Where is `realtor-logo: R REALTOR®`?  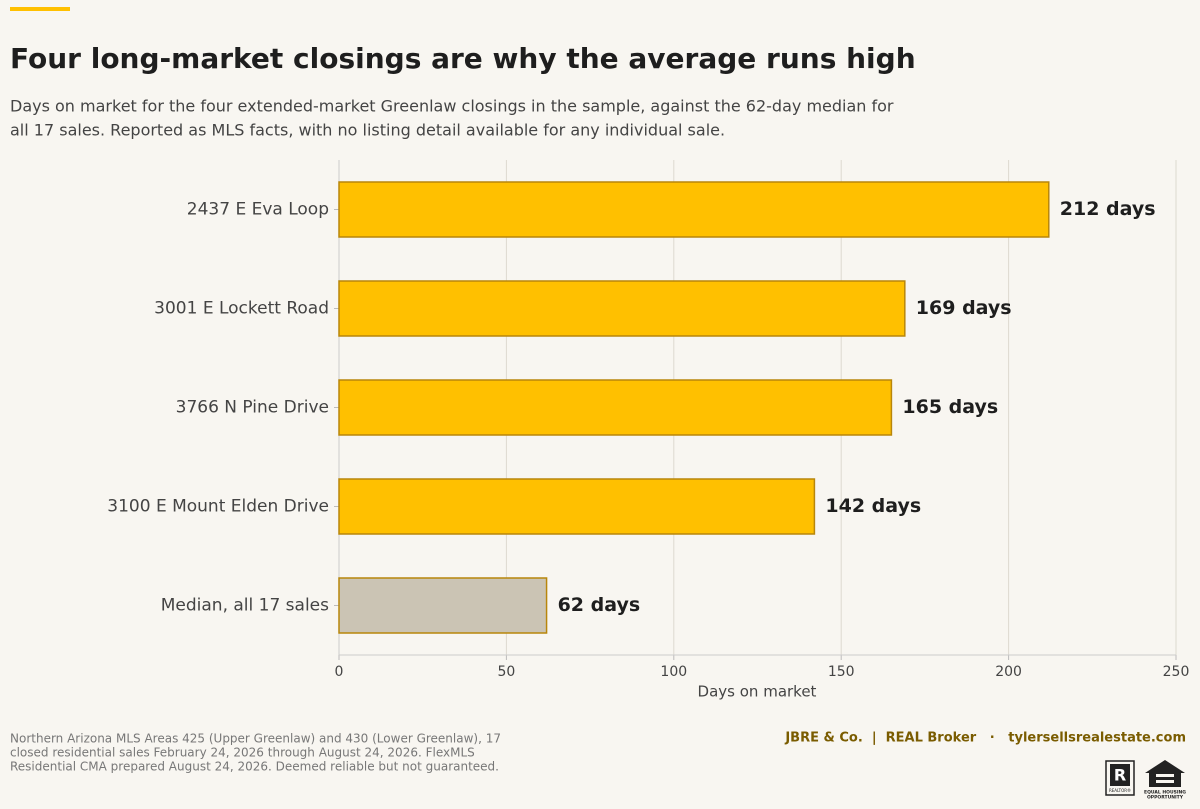
realtor-logo: R REALTOR® is located at coordinates (1120, 778).